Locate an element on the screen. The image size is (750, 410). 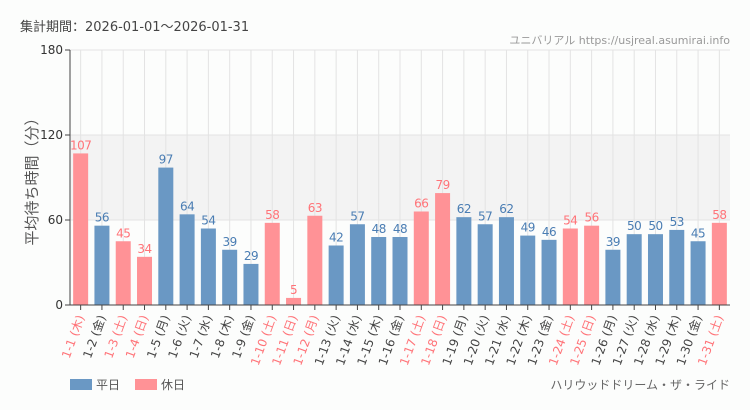
data-label: 42 is located at coordinates (336, 238).